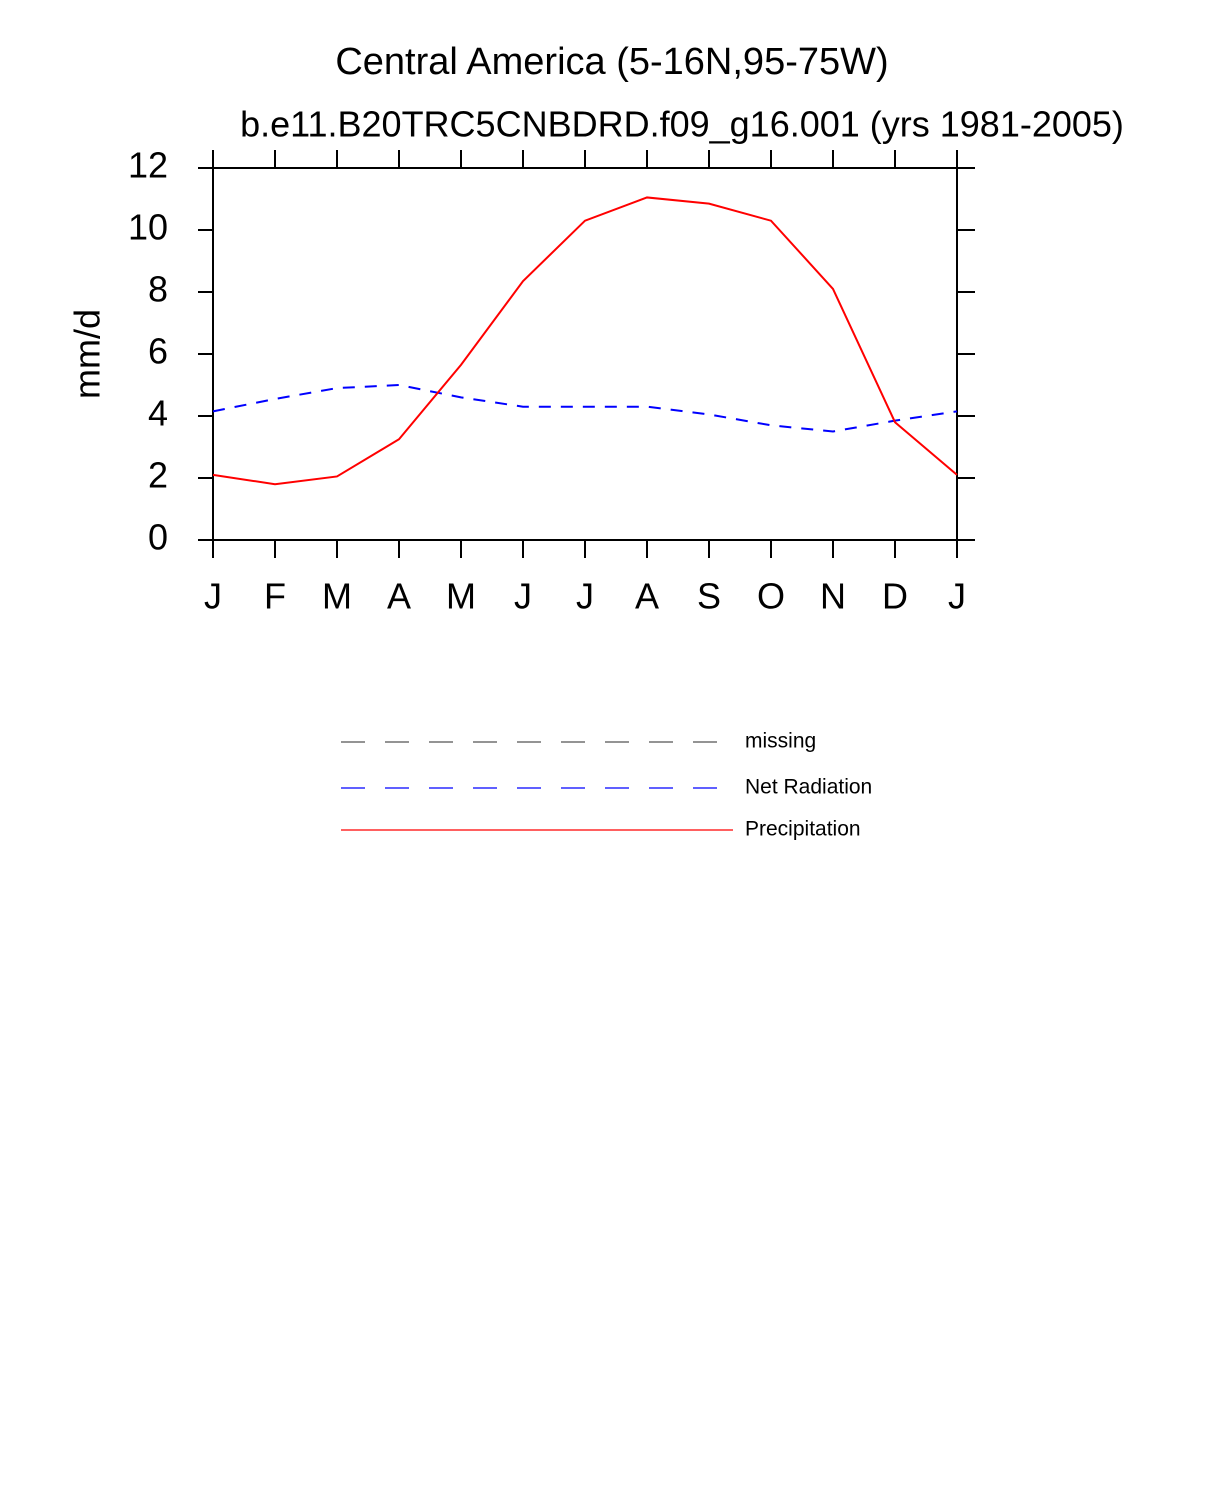 The image size is (1224, 1486). I want to click on legend-label: missing, so click(780, 741).